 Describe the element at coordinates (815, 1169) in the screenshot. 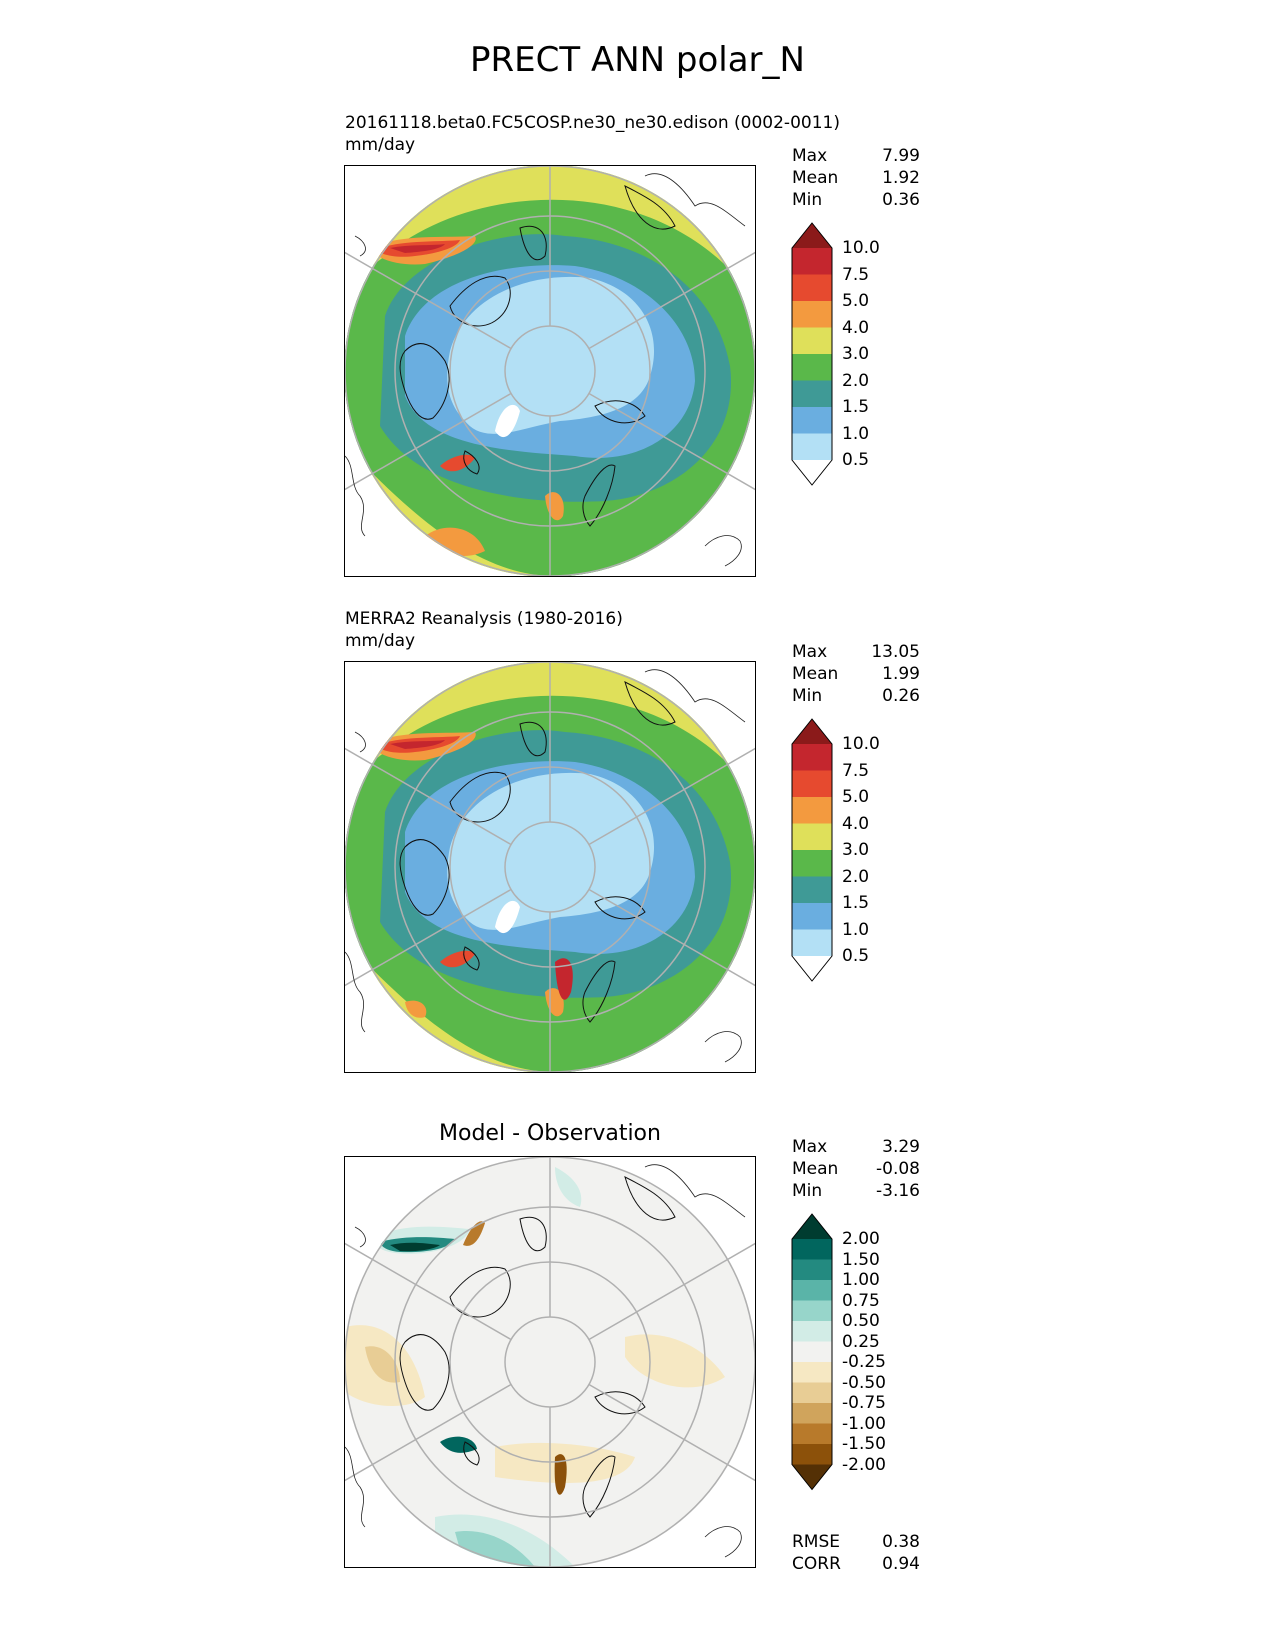

I see `diff-stat-mean-label: Mean` at that location.